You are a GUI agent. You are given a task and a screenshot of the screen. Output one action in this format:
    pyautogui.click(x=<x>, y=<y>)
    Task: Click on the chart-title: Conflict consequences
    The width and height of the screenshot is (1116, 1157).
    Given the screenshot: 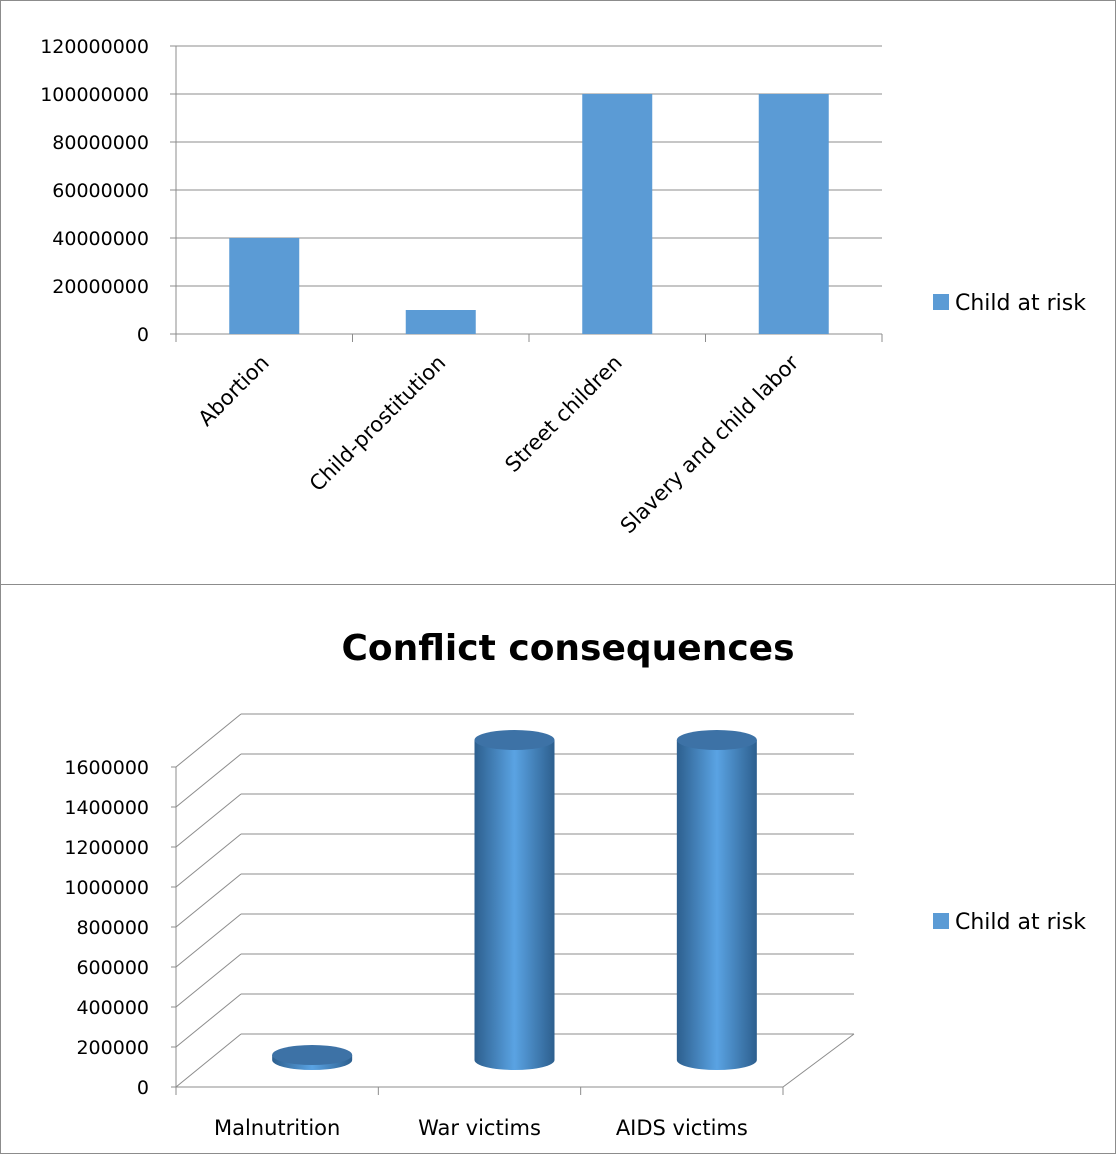 What is the action you would take?
    pyautogui.click(x=567, y=648)
    